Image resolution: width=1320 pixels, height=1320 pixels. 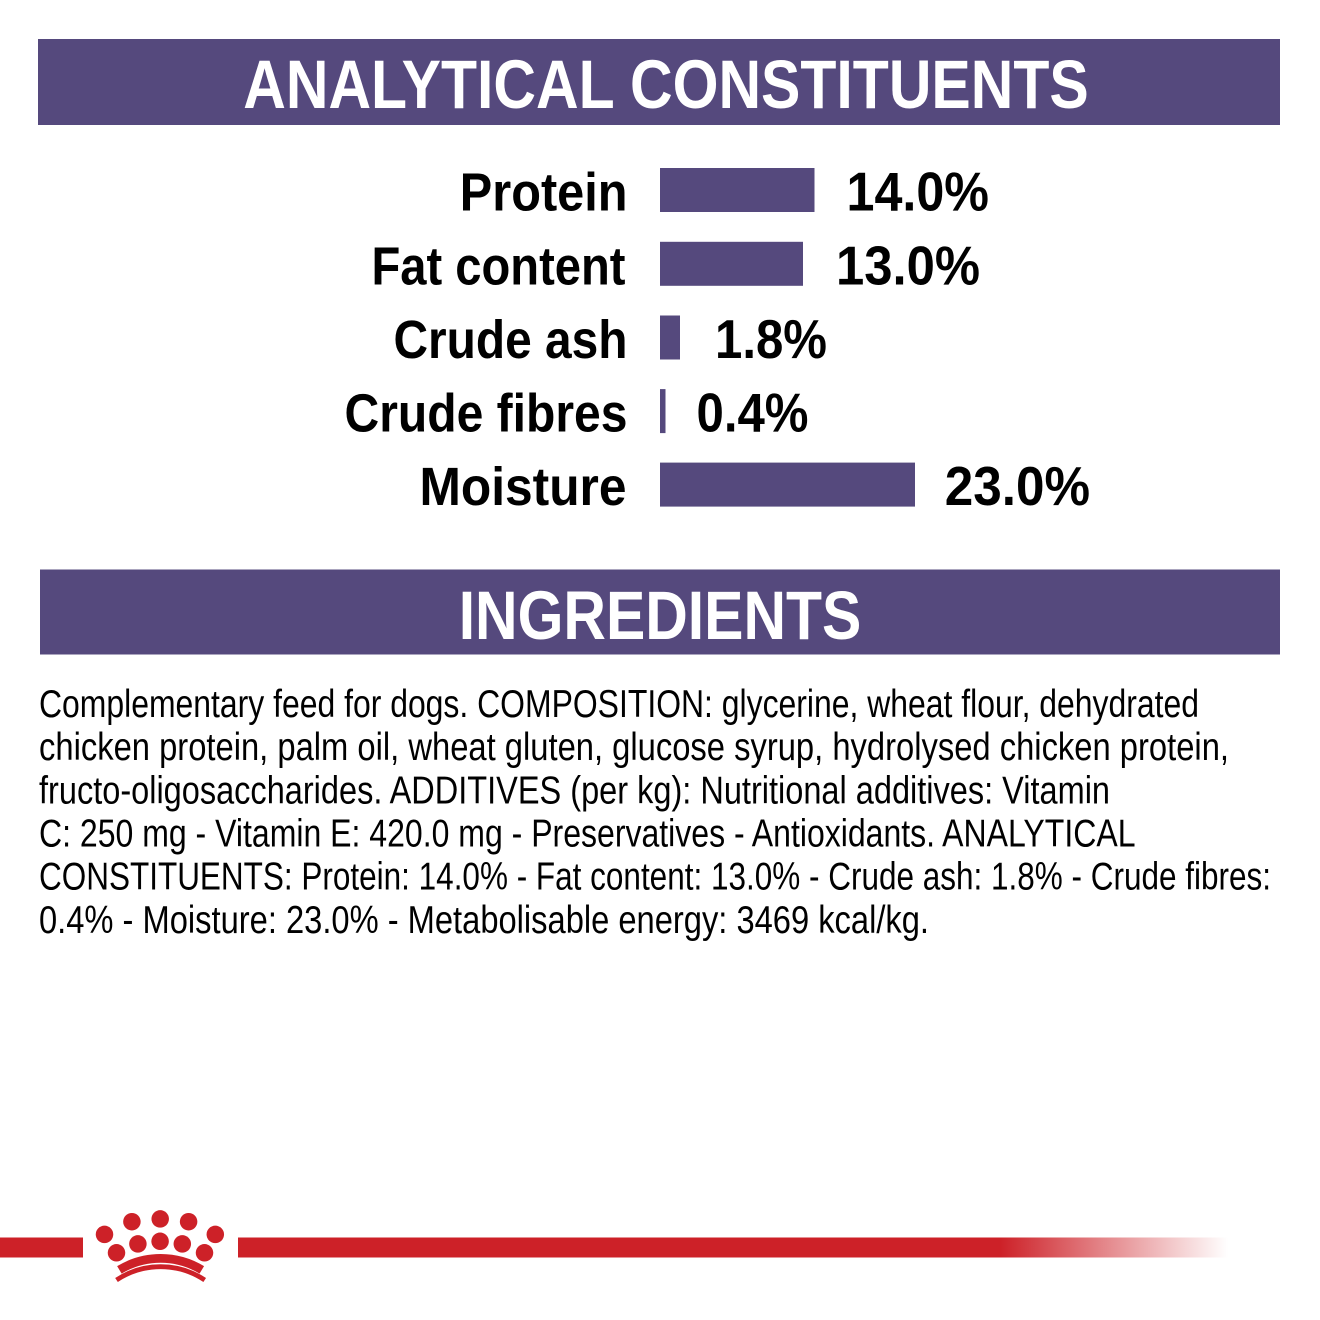 What do you see at coordinates (499, 266) in the screenshot?
I see `svg-text: Fat content` at bounding box center [499, 266].